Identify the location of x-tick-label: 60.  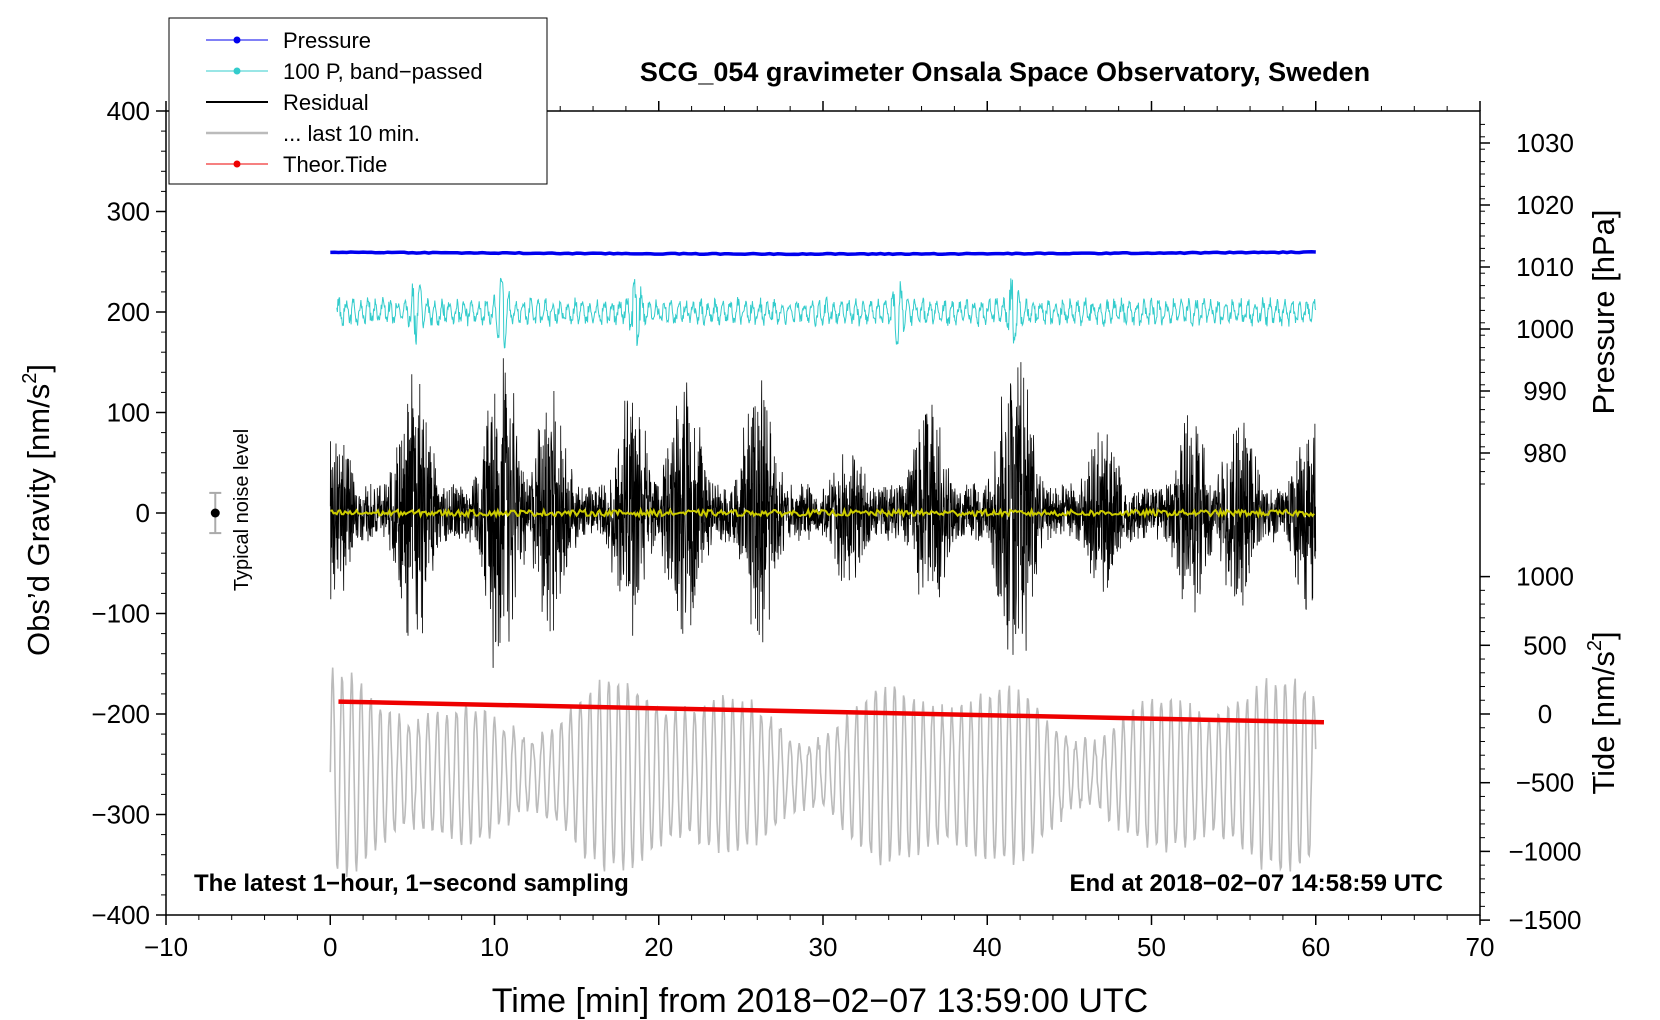
(1315, 947).